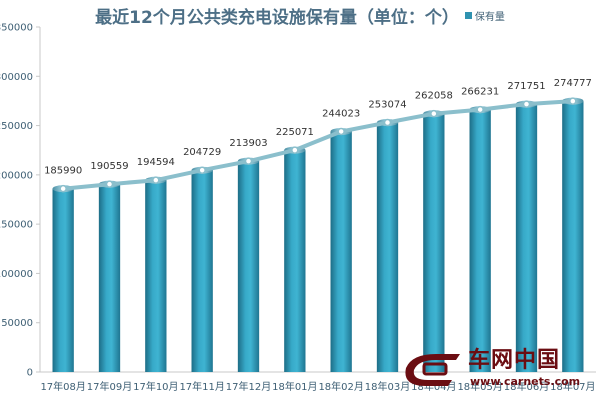  What do you see at coordinates (155, 386) in the screenshot?
I see `x-tick-label: 17年10月` at bounding box center [155, 386].